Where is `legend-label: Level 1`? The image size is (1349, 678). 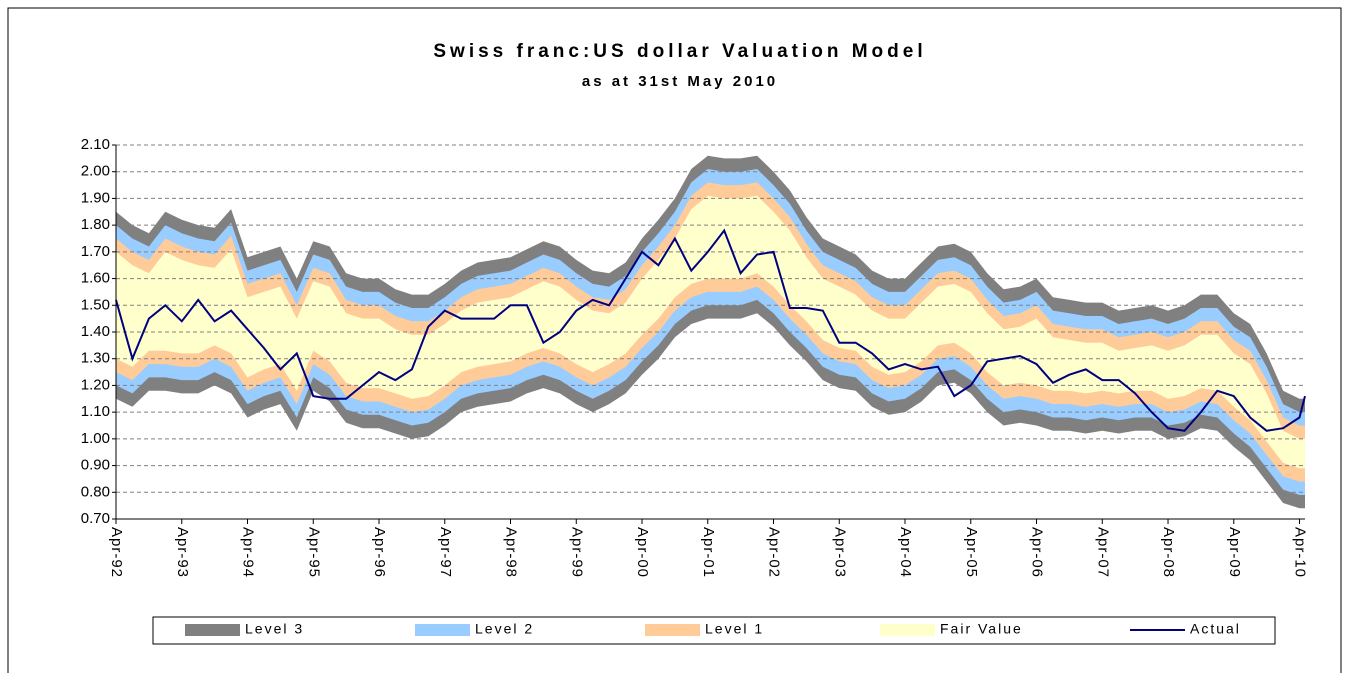 legend-label: Level 1 is located at coordinates (734, 629).